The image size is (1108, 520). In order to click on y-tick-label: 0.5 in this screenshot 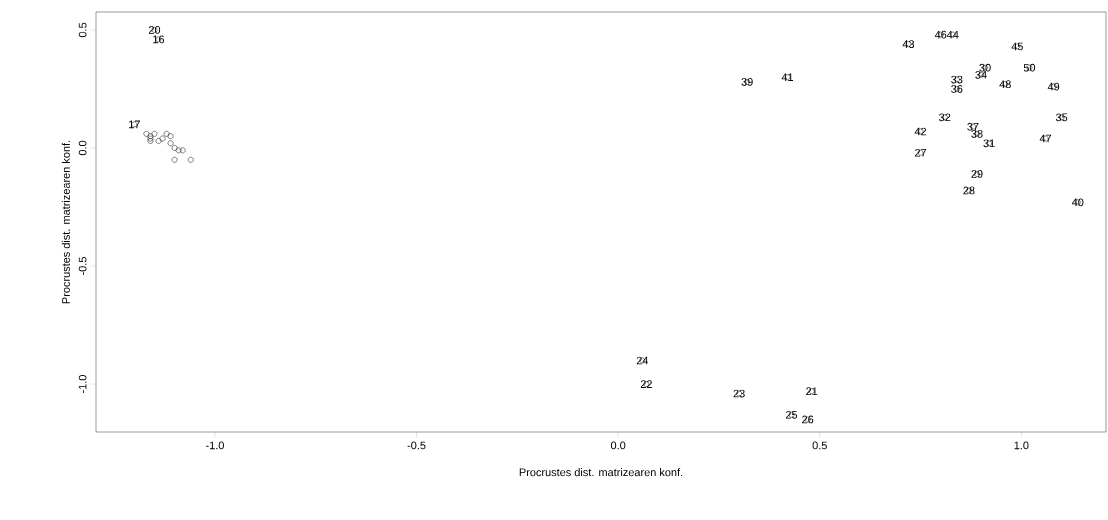, I will do `click(82, 30)`.